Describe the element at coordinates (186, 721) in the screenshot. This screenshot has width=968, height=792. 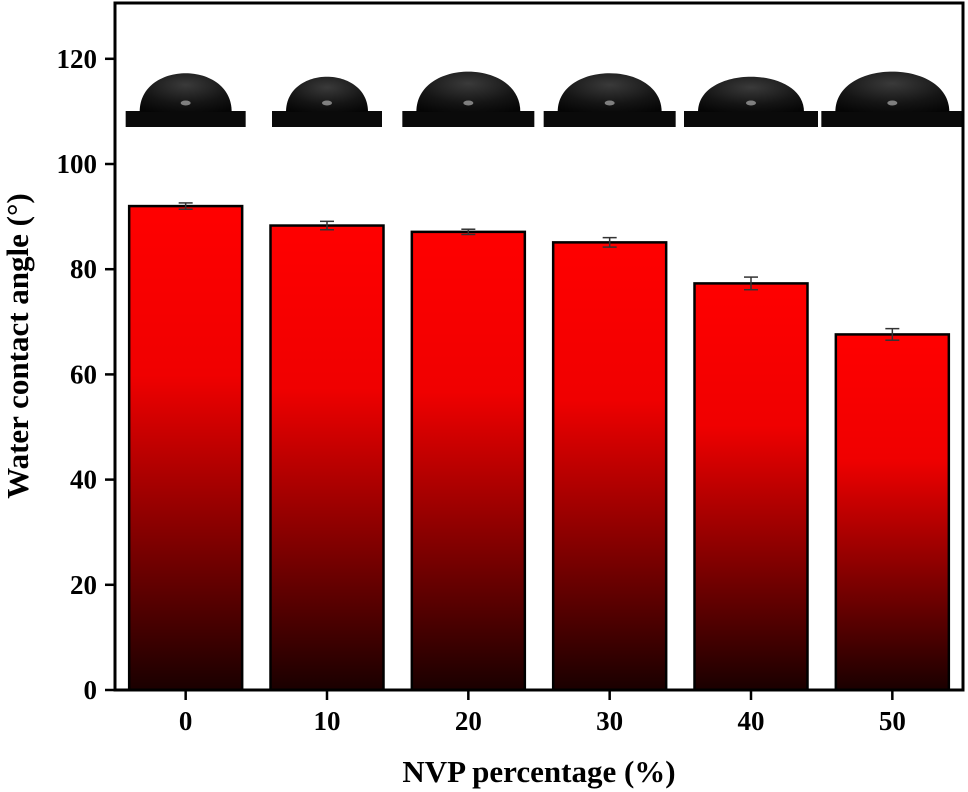
I see `x-tick-label: 0` at that location.